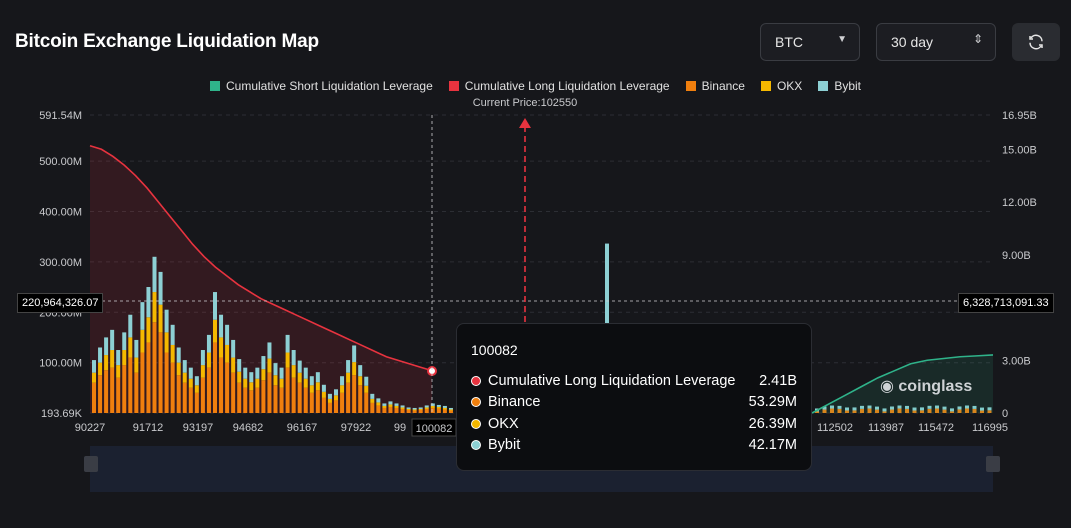 This screenshot has height=528, width=1071. I want to click on range-select-value: 30 day, so click(912, 42).